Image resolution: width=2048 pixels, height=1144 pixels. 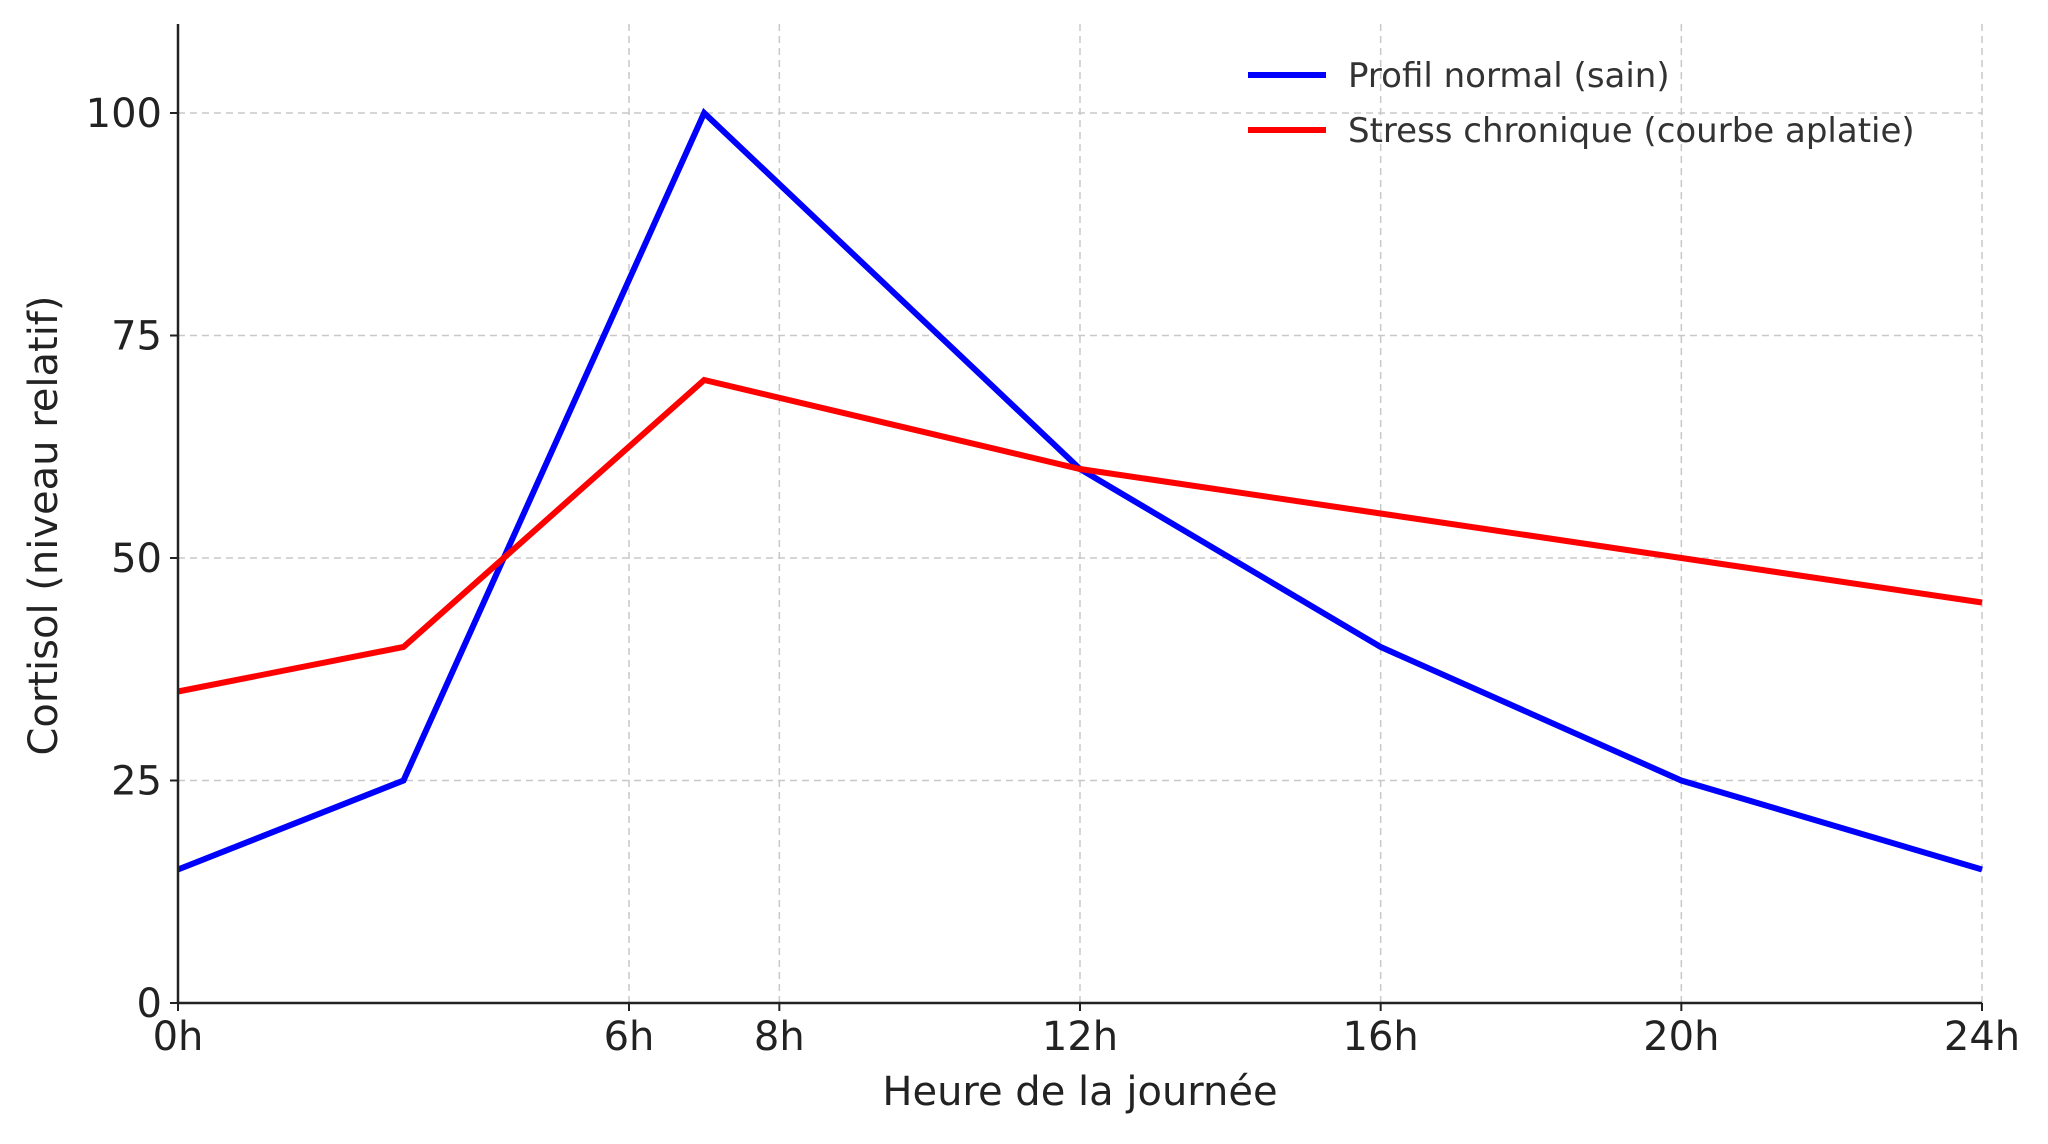 I want to click on y-tick-label: 50, so click(x=136, y=559).